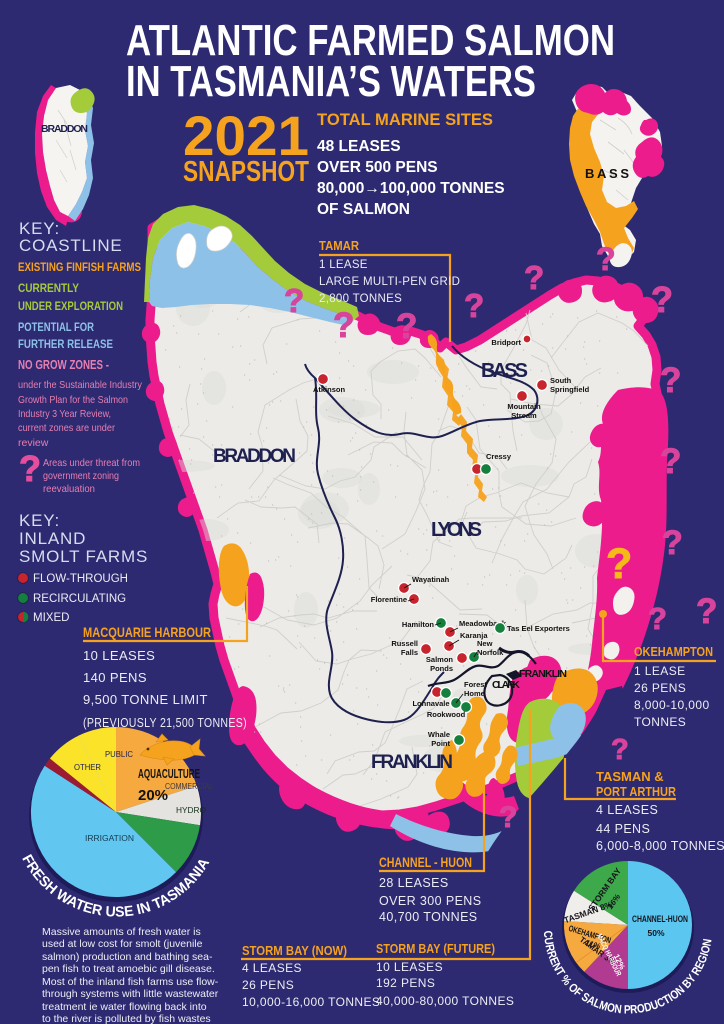 The image size is (724, 1024). Describe the element at coordinates (570, 389) in the screenshot. I see `svg-text: Springfield` at that location.